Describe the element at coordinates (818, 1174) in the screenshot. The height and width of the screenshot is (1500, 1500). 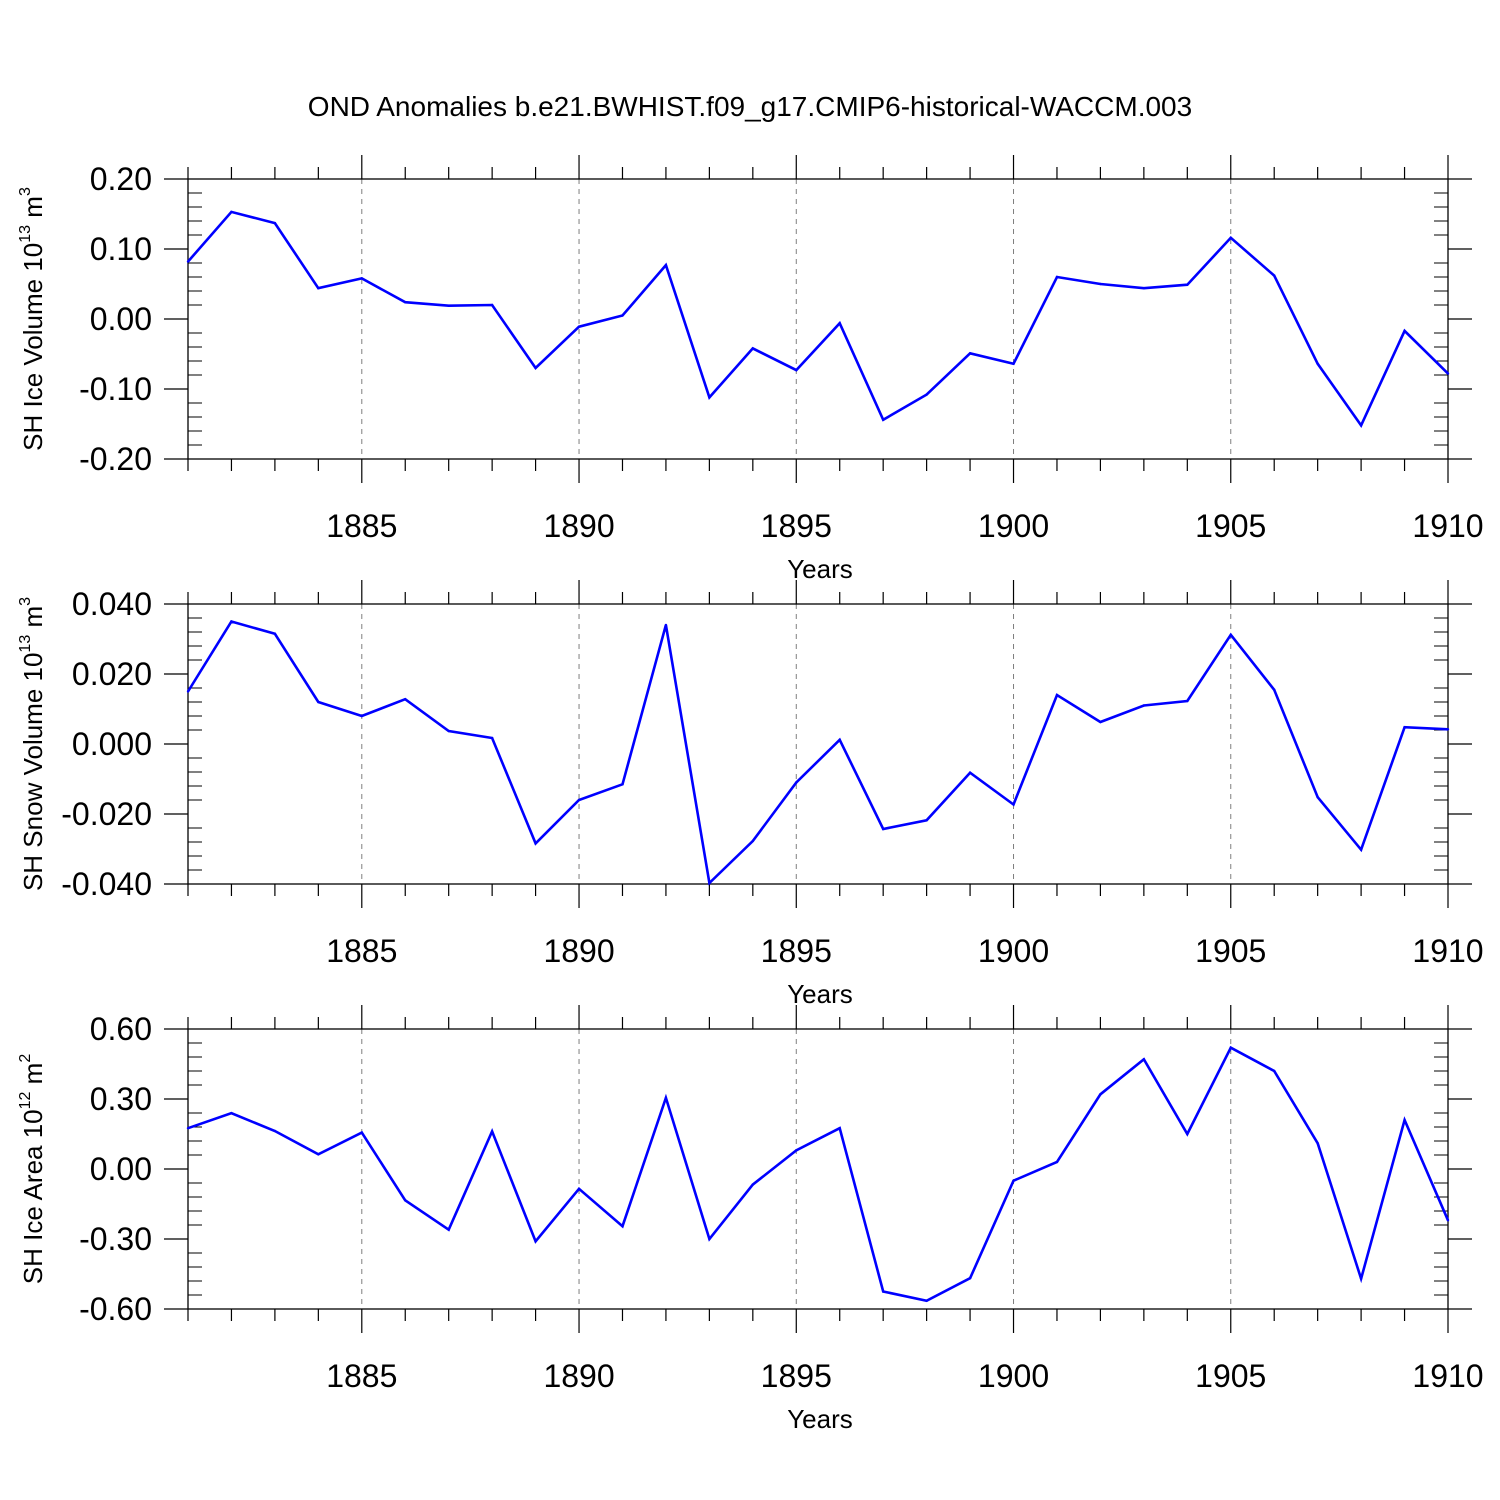
I see `series-line-ice-area` at that location.